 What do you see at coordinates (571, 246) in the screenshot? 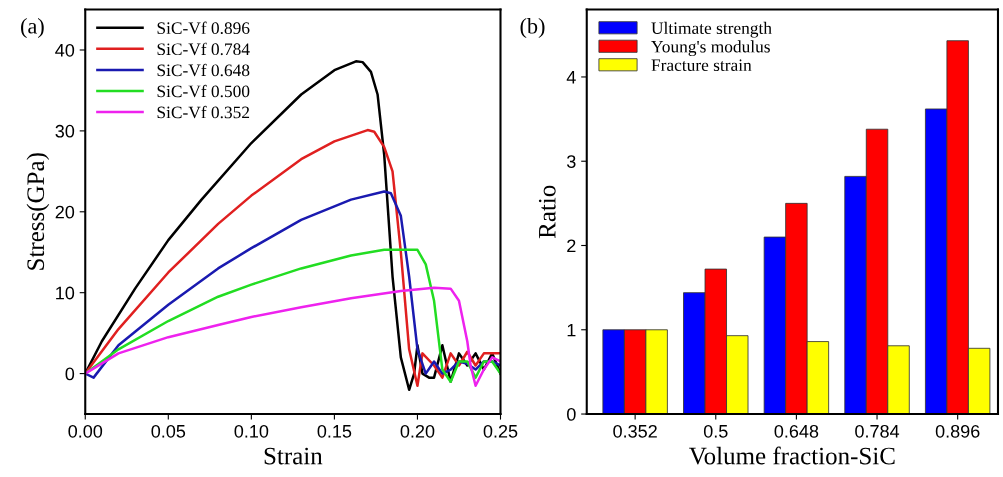
I see `y-tick-label: 2` at bounding box center [571, 246].